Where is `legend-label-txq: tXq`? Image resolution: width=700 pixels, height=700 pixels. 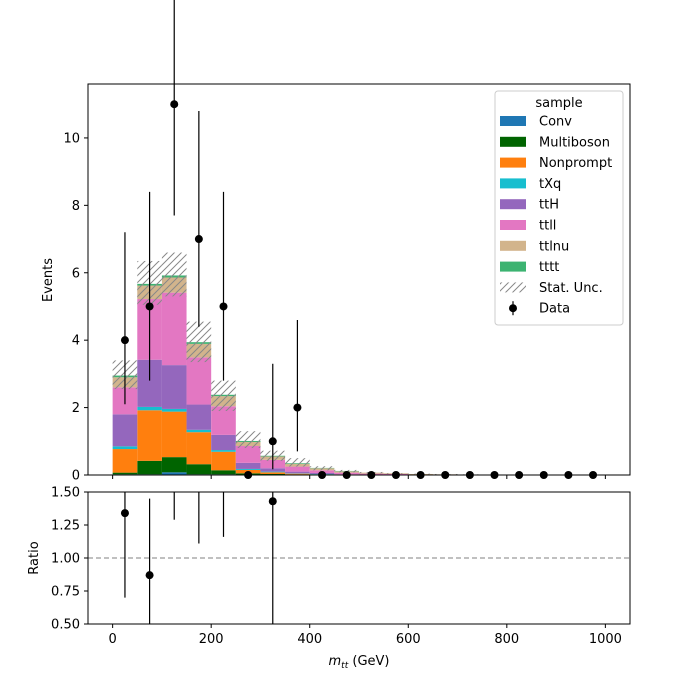
legend-label-txq: tXq is located at coordinates (550, 184).